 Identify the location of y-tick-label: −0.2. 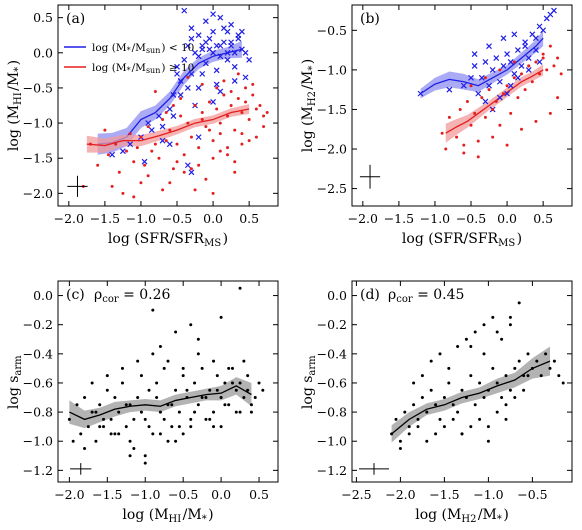
(38, 324).